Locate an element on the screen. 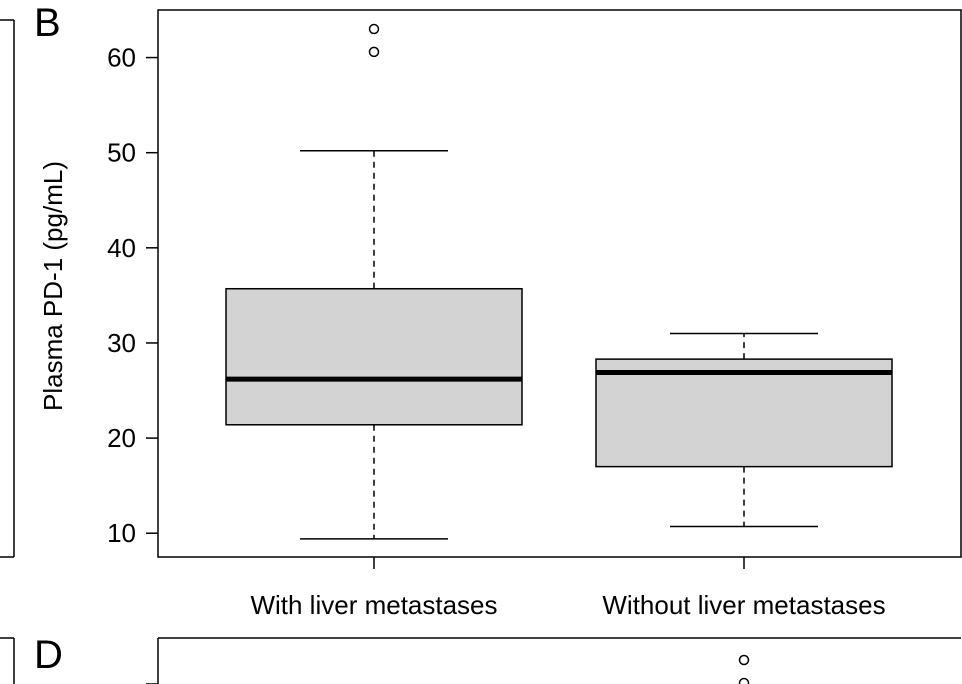  y-tick-label: 30 is located at coordinates (121, 343).